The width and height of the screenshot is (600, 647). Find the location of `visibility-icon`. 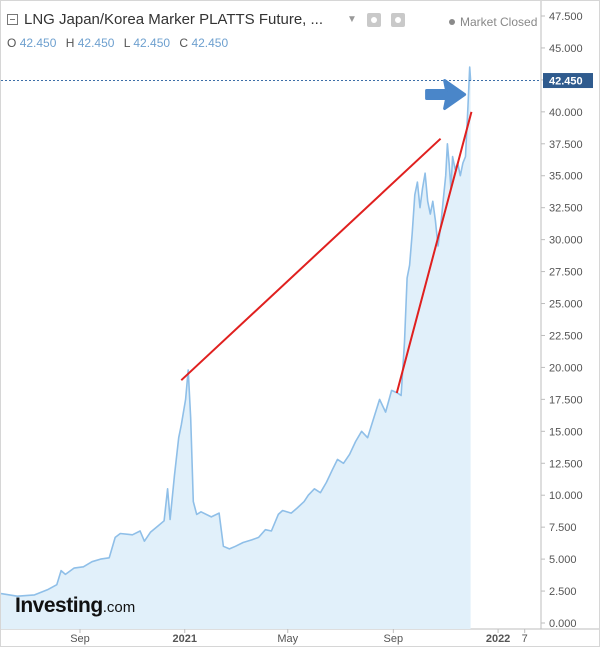

visibility-icon is located at coordinates (373, 19).